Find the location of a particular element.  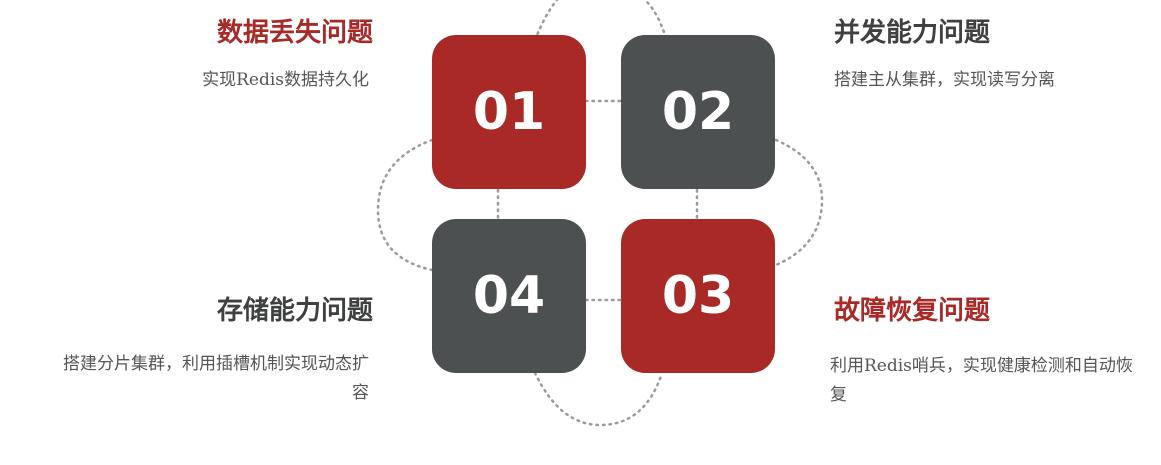

tile-number: 02 is located at coordinates (698, 112).